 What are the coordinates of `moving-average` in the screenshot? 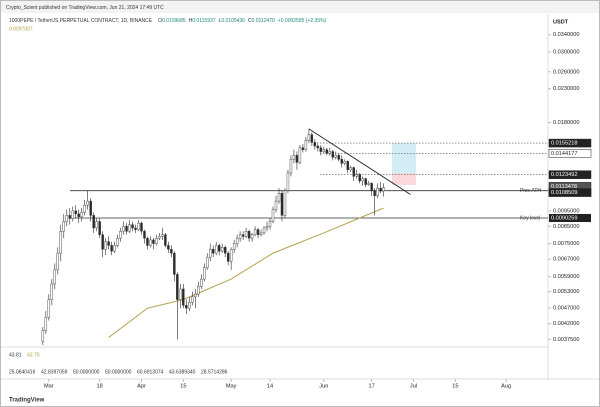 It's located at (246, 272).